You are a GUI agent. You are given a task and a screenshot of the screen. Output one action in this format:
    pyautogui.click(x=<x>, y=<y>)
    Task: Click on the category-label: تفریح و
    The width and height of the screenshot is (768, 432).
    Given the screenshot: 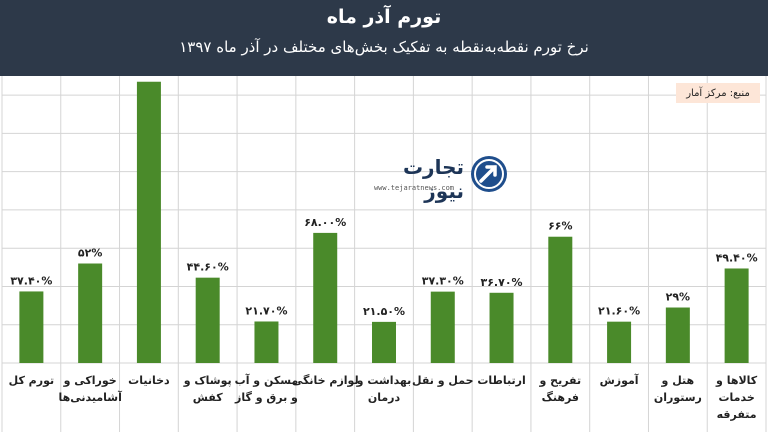 What is the action you would take?
    pyautogui.click(x=559, y=380)
    